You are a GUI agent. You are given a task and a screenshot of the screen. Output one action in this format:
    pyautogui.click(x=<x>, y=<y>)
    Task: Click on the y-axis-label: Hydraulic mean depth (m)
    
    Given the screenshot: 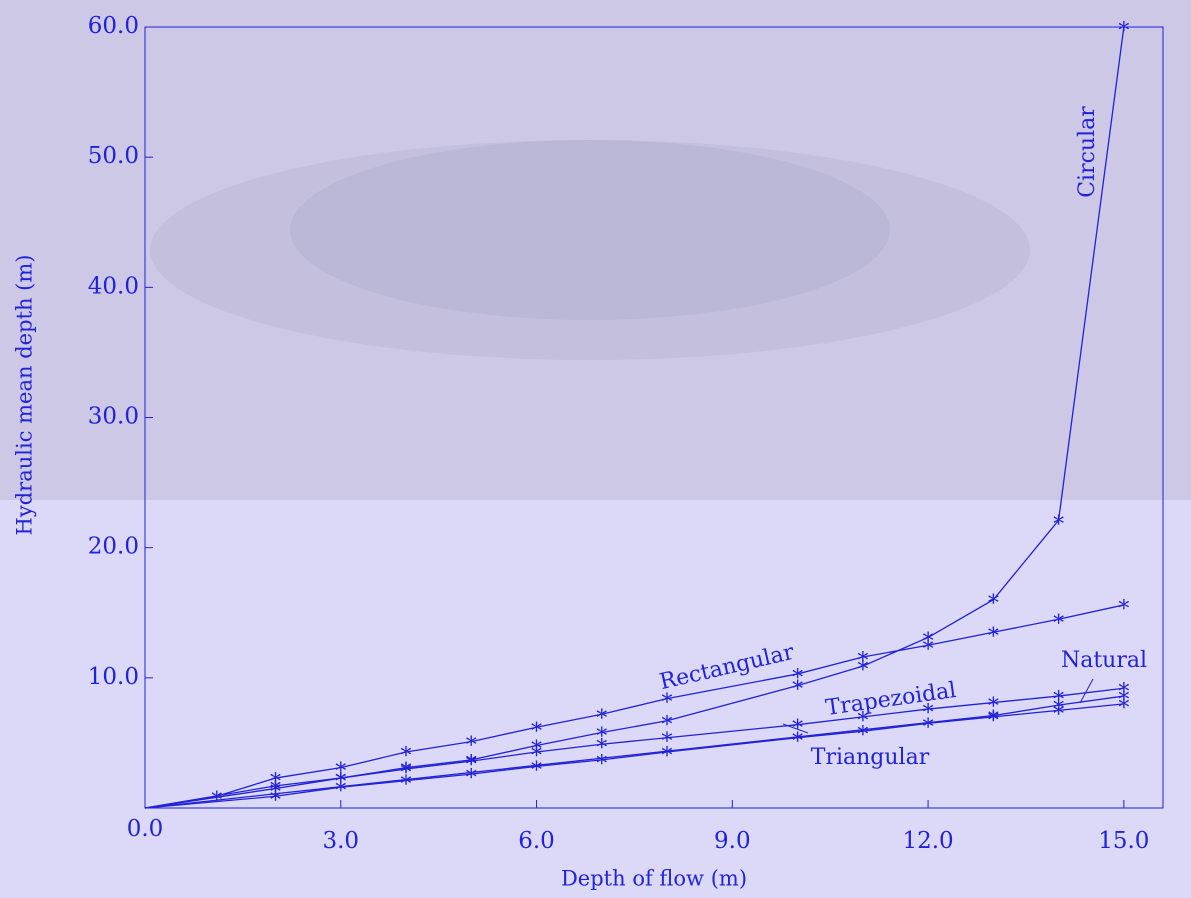 What is the action you would take?
    pyautogui.click(x=25, y=395)
    